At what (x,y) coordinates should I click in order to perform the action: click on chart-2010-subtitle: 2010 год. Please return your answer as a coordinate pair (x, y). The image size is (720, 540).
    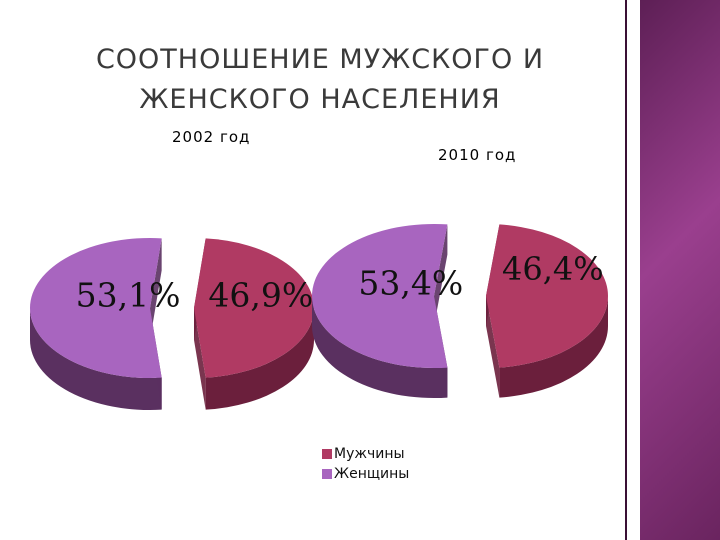
    Looking at the image, I should click on (477, 155).